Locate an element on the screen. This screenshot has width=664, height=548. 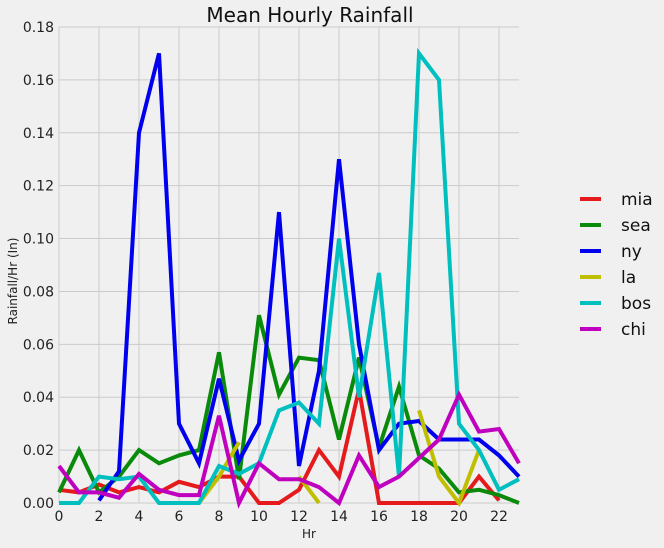
x-axis-ticks: 0 2 4 6 8 10 12 14 16 18 20 22 is located at coordinates (281, 517).